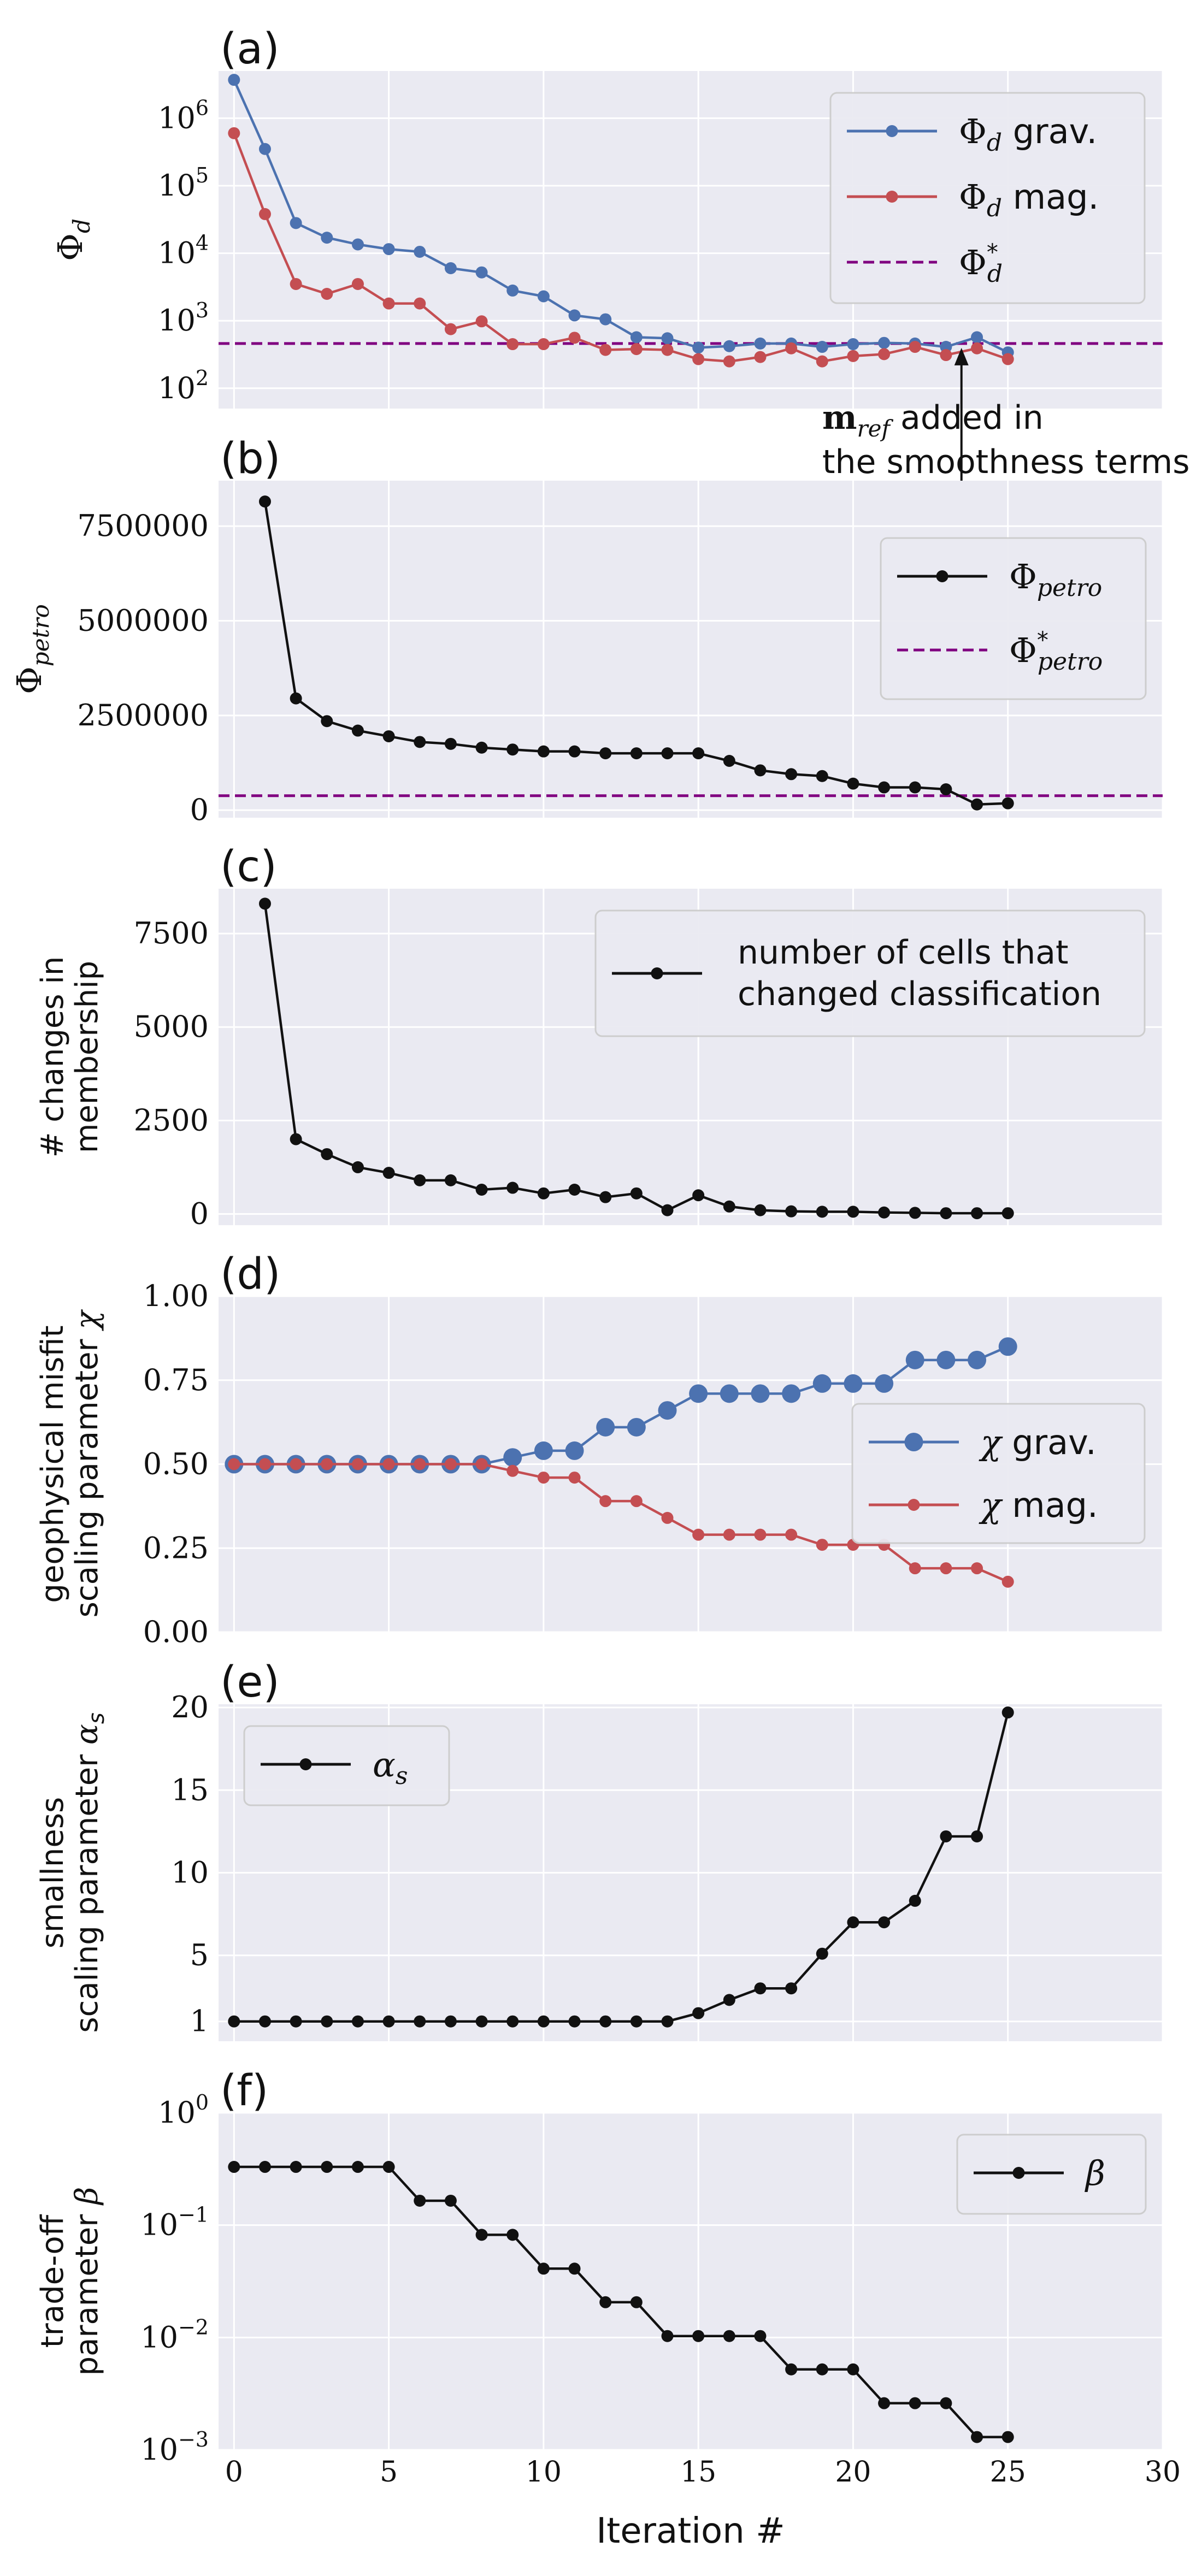 Image resolution: width=1202 pixels, height=2576 pixels. I want to click on y-tick-label: 0.50, so click(176, 1464).